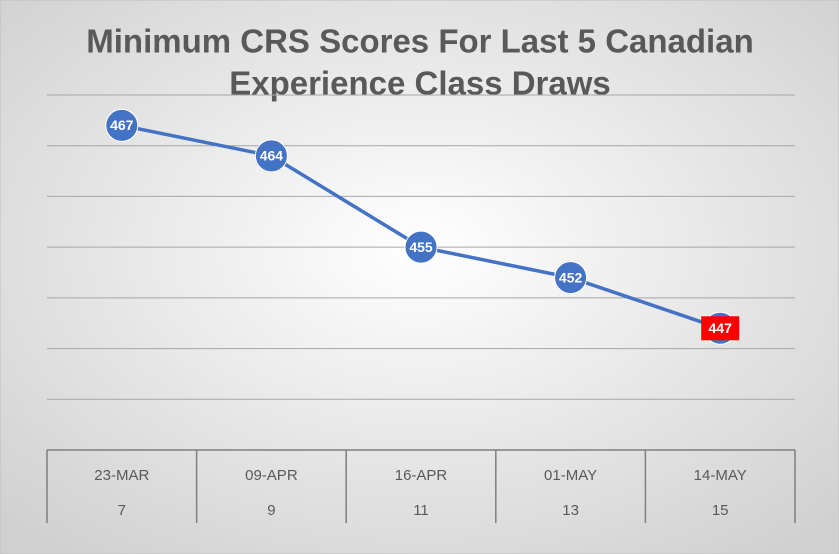  Describe the element at coordinates (271, 475) in the screenshot. I see `x-tick-label: 09-APR` at that location.